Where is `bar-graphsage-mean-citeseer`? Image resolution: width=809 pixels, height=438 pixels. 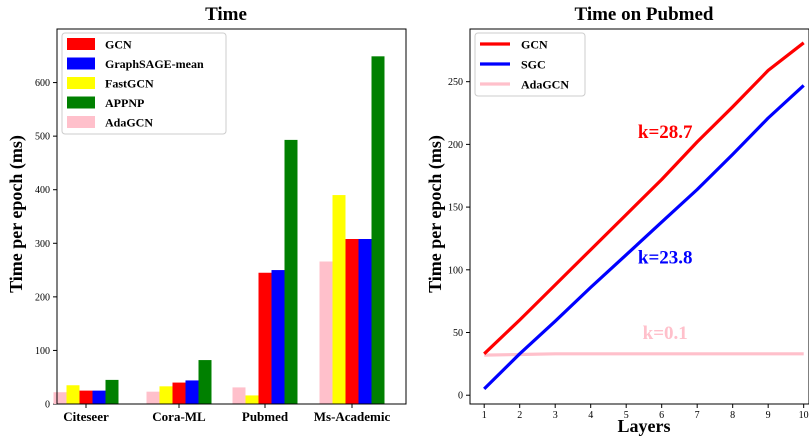
bar-graphsage-mean-citeseer is located at coordinates (99, 397).